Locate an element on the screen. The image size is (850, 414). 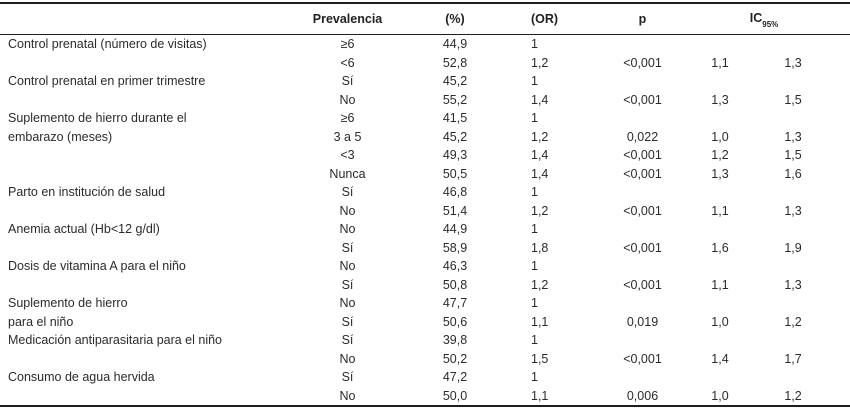
variable-label: embarazo (meses) is located at coordinates (60, 136).